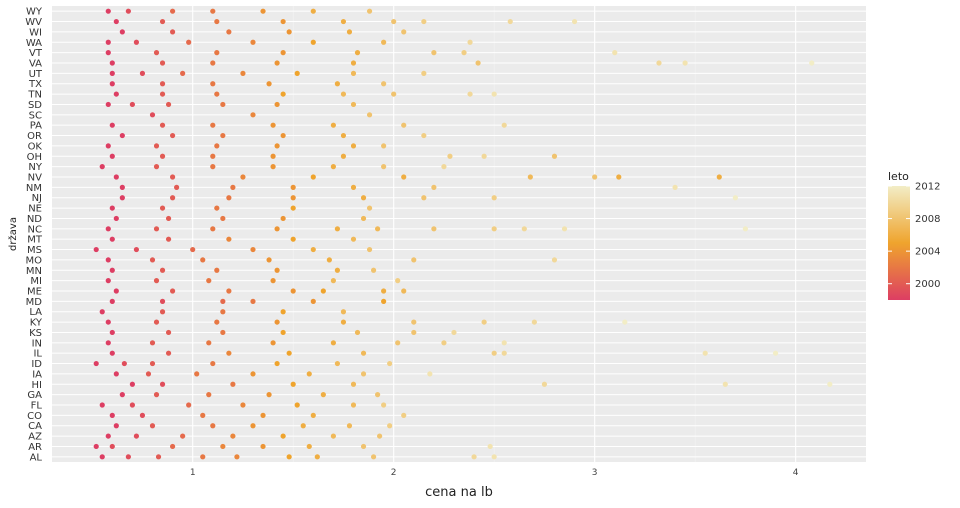 The height and width of the screenshot is (508, 960). I want to click on legend-tick-label: 2004, so click(927, 252).